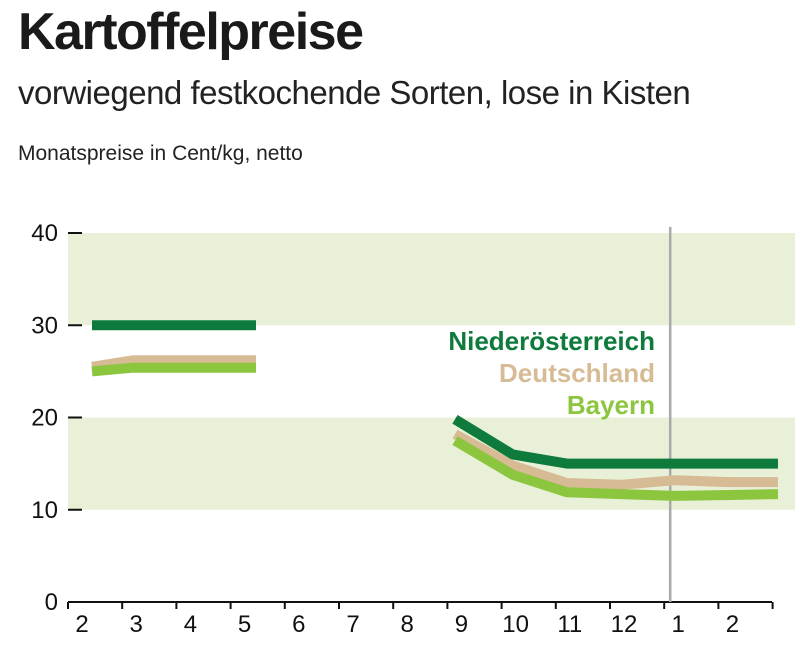 The image size is (795, 658). What do you see at coordinates (190, 624) in the screenshot?
I see `x-tick-label: 4` at bounding box center [190, 624].